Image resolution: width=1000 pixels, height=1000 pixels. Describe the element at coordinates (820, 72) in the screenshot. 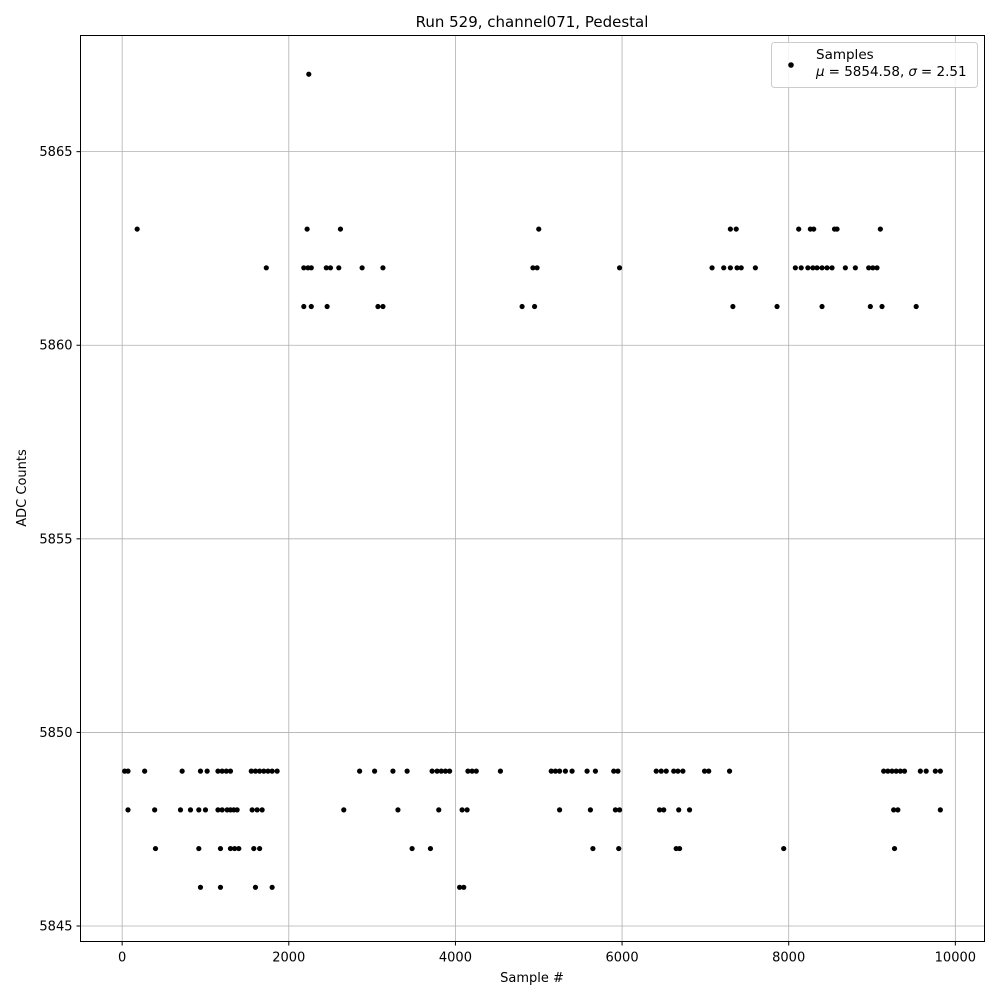

I see `legend-mu-symbol: μ` at that location.